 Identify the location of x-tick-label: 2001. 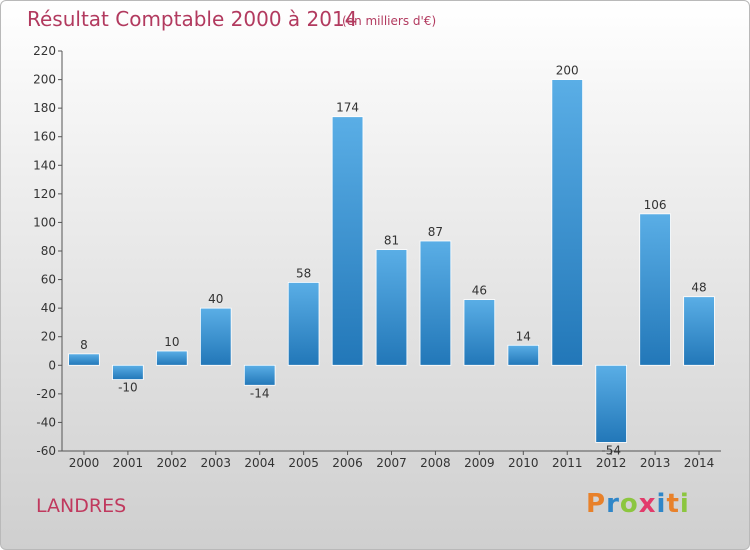
(128, 463).